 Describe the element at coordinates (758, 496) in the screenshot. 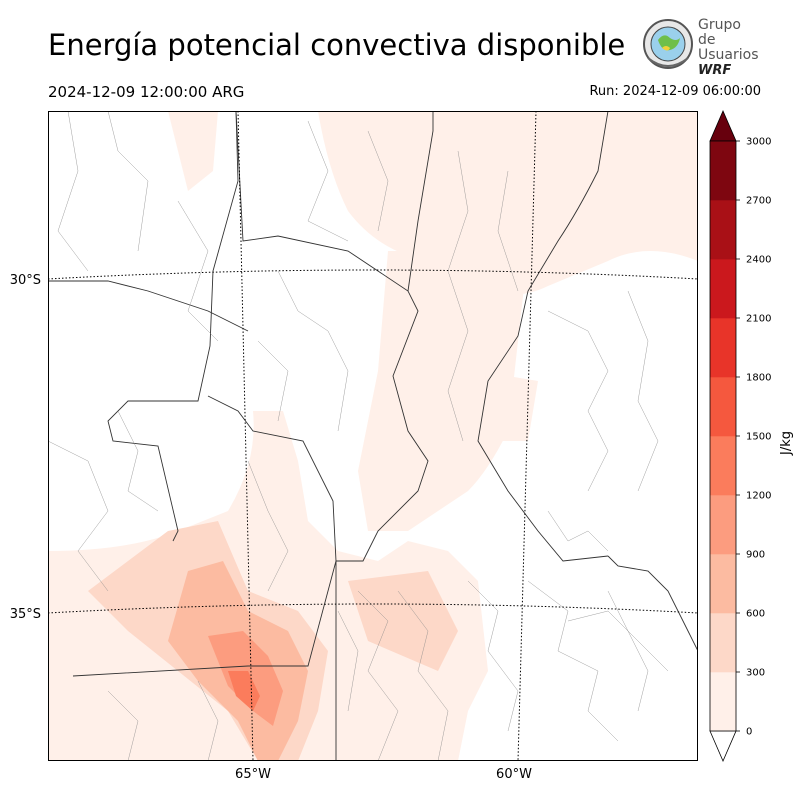

I see `colorbar-tick-label: 1200` at that location.